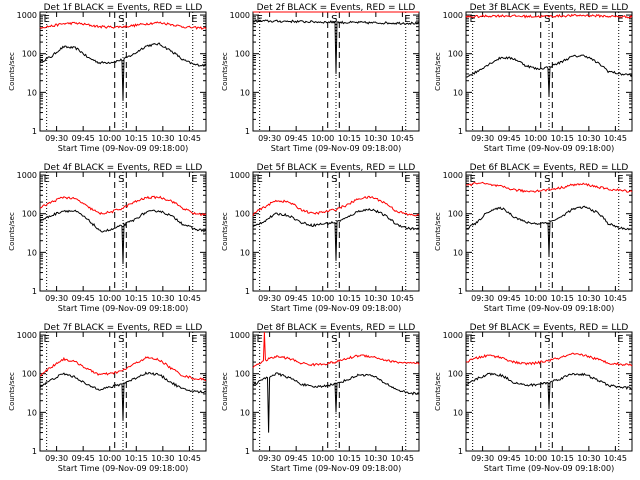  What do you see at coordinates (336, 168) in the screenshot?
I see `panel-title: Det 5f BLACK = Events, RED = LLD` at bounding box center [336, 168].